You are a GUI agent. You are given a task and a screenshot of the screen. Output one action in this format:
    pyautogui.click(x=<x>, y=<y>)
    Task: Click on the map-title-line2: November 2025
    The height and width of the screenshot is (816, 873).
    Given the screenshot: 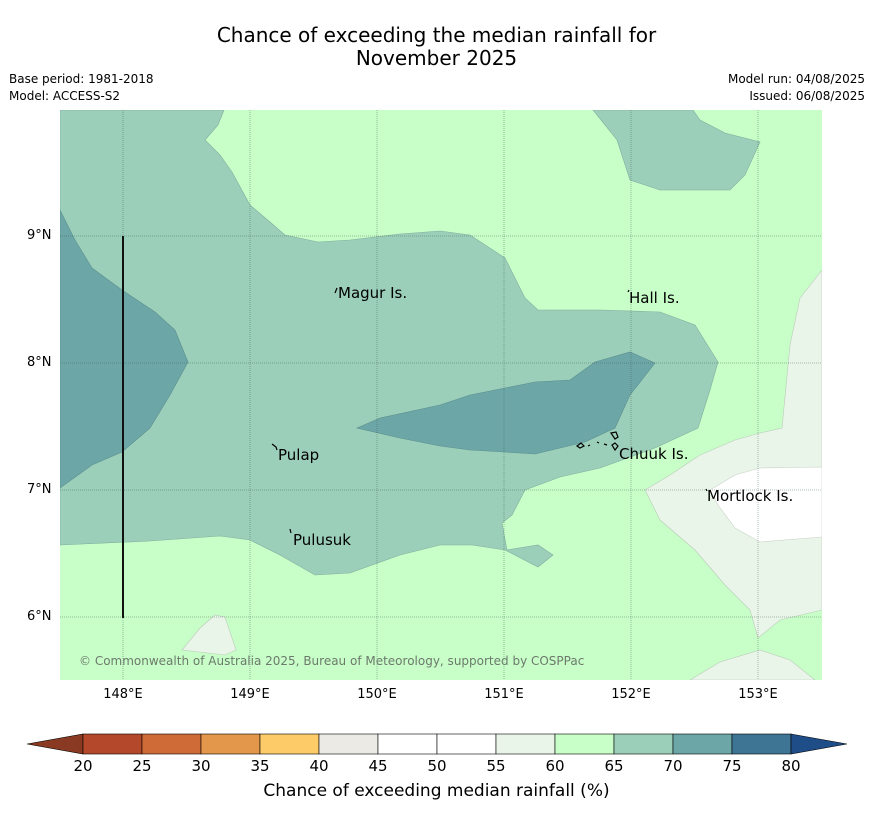 What is the action you would take?
    pyautogui.click(x=436, y=58)
    